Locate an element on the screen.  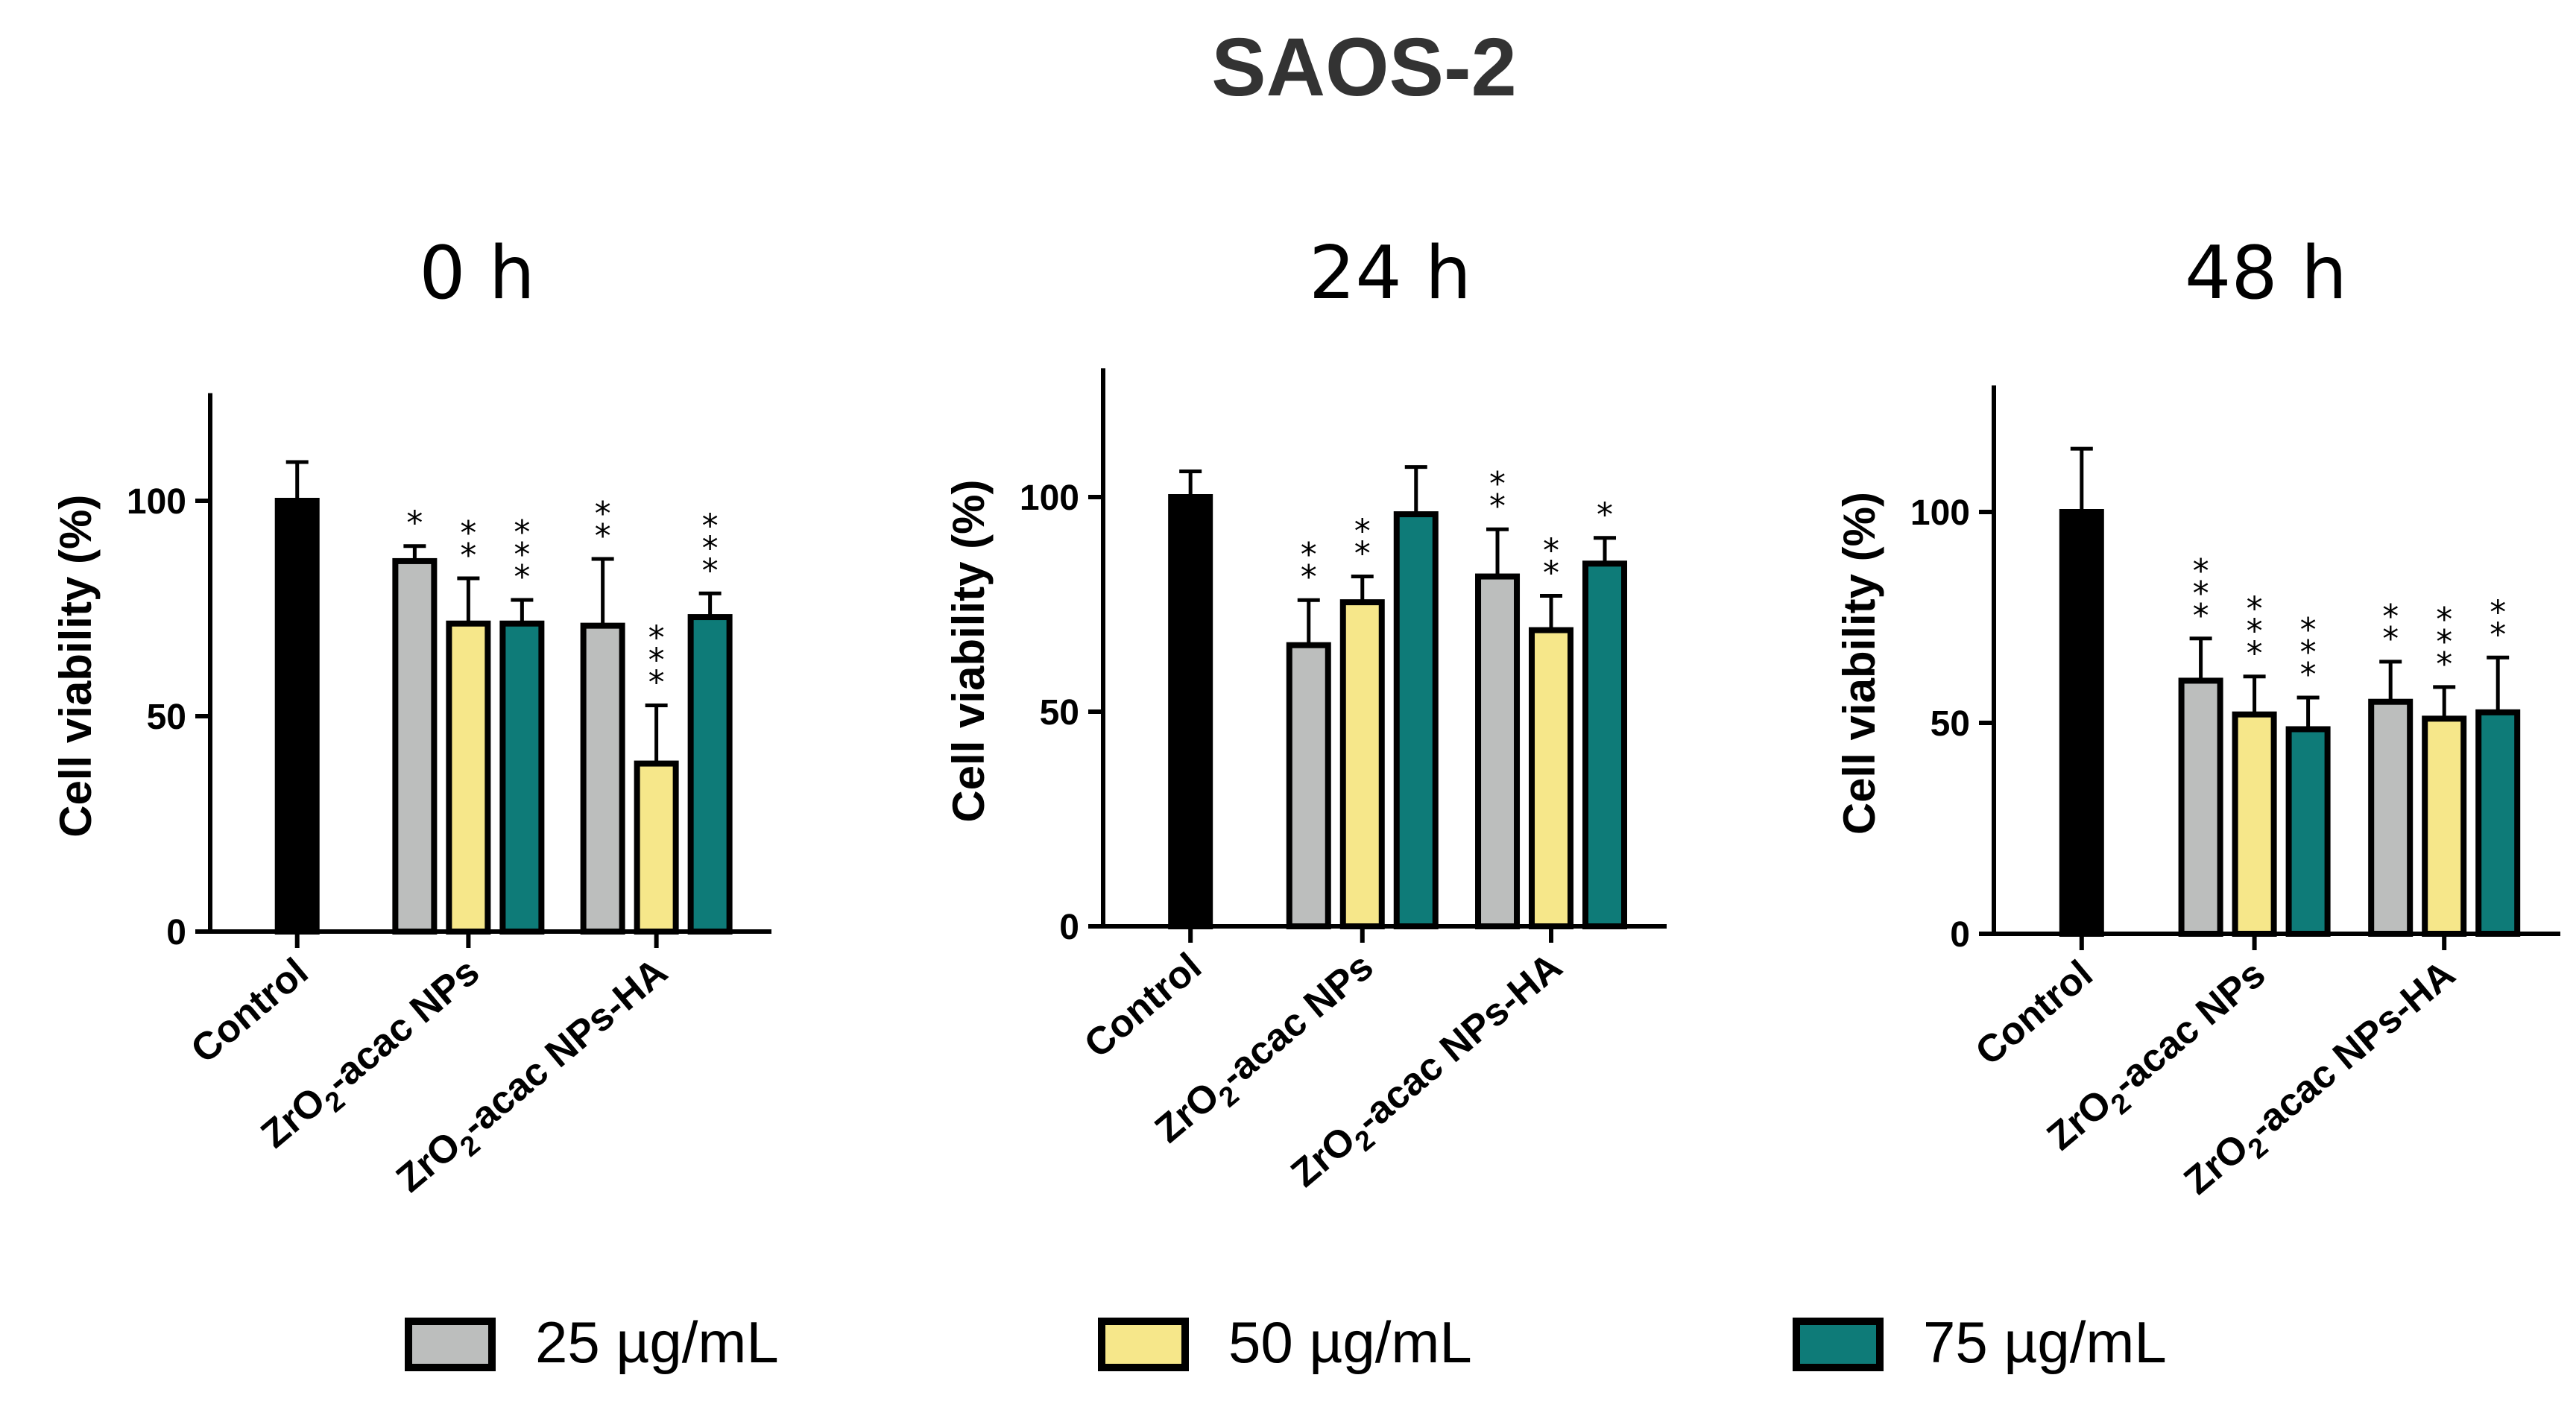
legend: 25 µg/mL 50 µg/mL 75 µg/mL is located at coordinates (1286, 1342).